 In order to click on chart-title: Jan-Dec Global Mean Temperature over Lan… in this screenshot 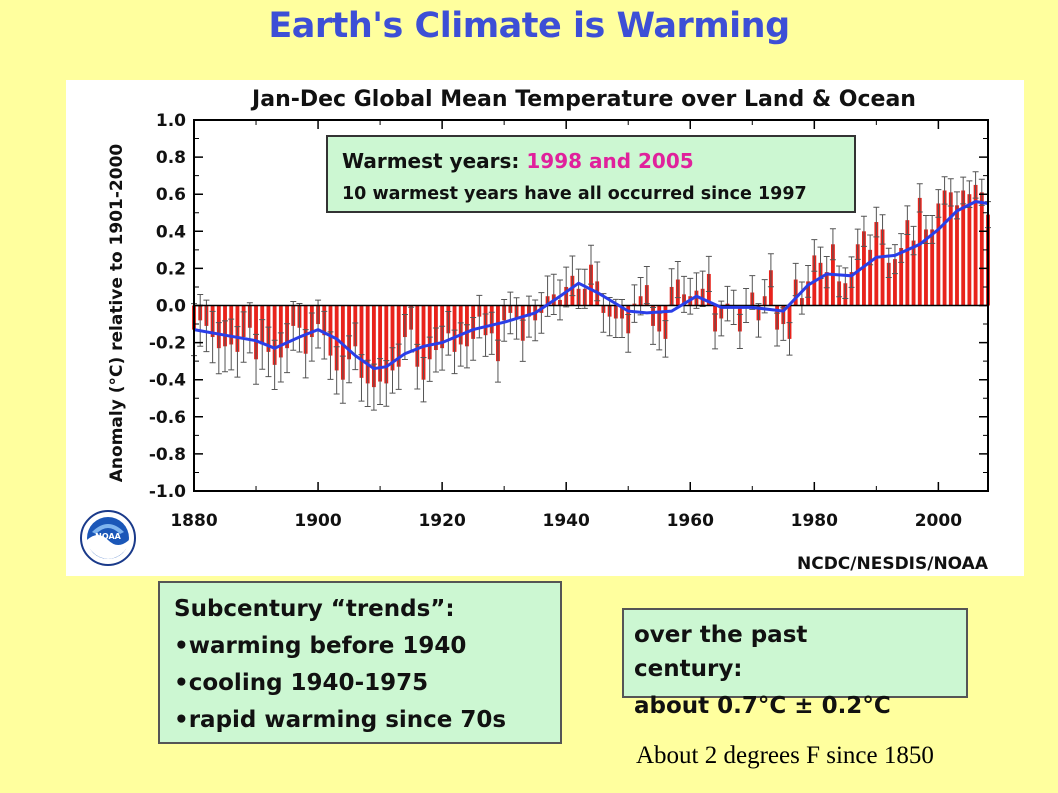, I will do `click(583, 99)`.